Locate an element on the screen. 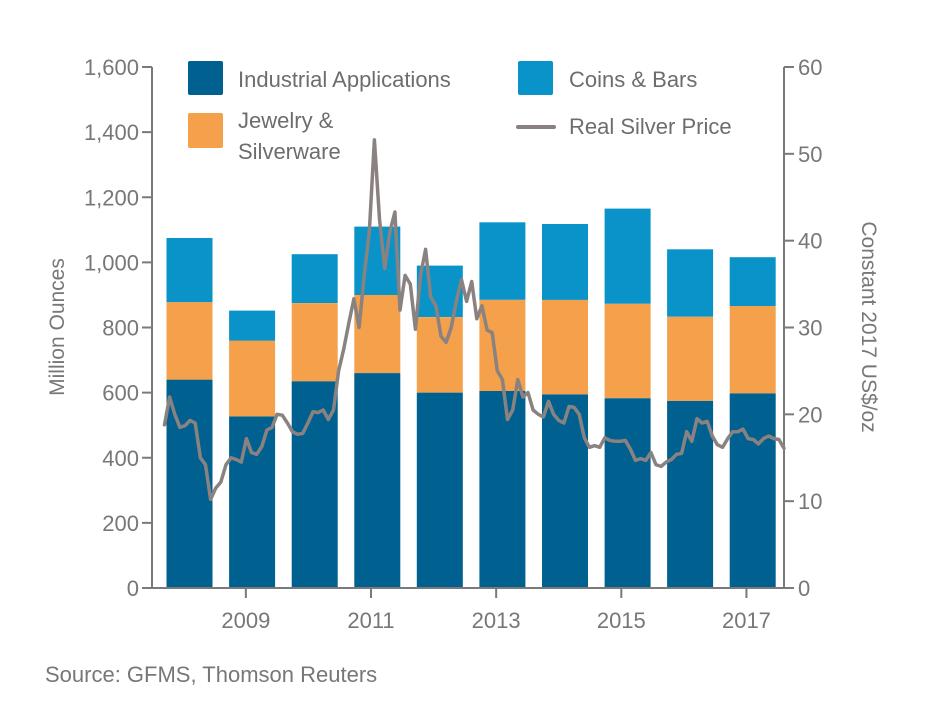 Image resolution: width=941 pixels, height=714 pixels. y-tick-label-1,400: 1,400 is located at coordinates (111, 132).